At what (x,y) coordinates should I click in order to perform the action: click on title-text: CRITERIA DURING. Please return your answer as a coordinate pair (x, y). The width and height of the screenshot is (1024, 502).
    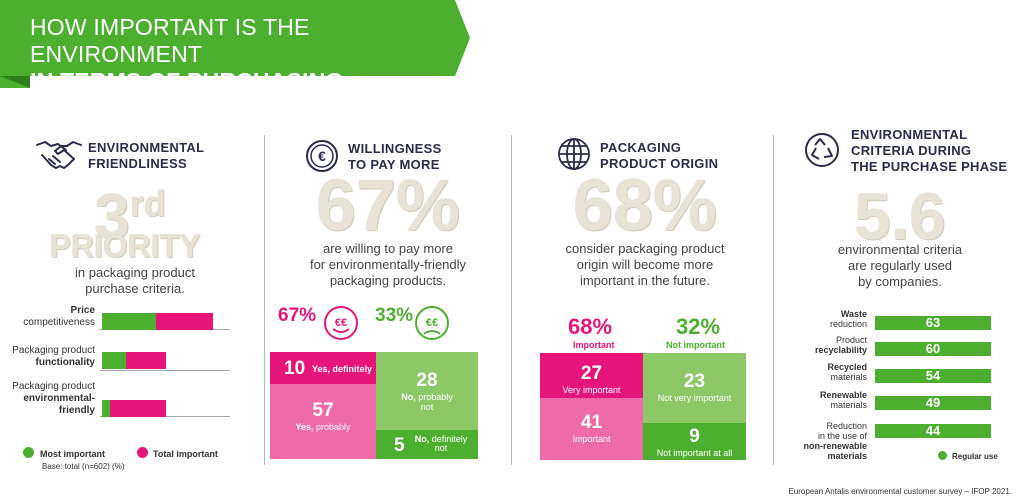
    Looking at the image, I should click on (911, 150).